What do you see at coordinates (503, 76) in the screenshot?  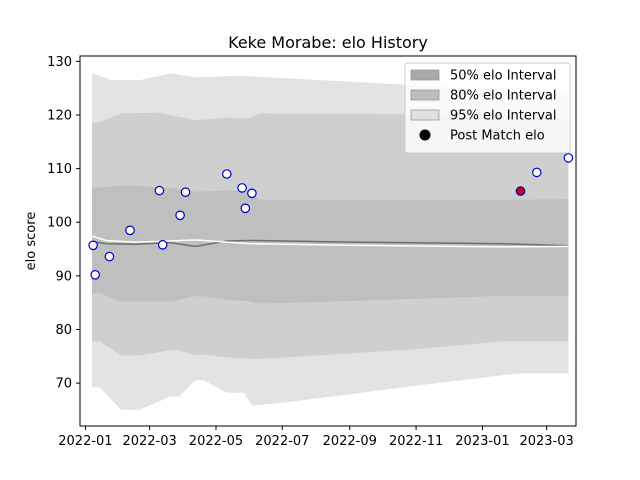 I see `legend-label: 50% elo Interval` at bounding box center [503, 76].